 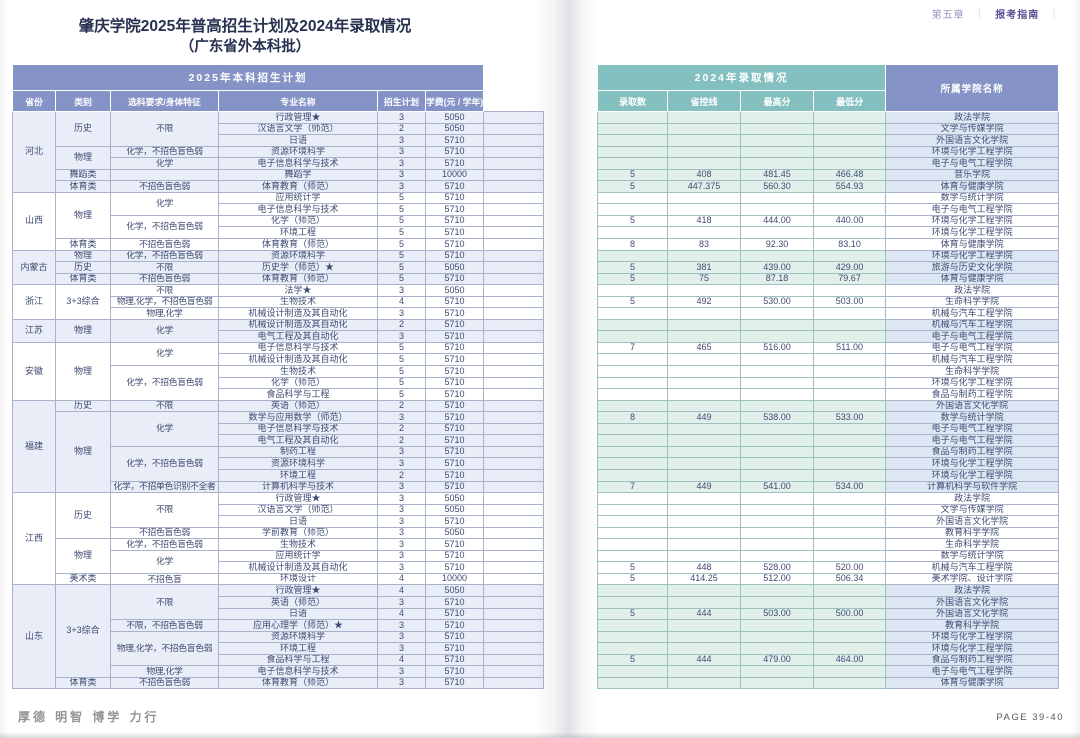 What do you see at coordinates (298, 406) in the screenshot?
I see `major-name-cell: 英语（师范）` at bounding box center [298, 406].